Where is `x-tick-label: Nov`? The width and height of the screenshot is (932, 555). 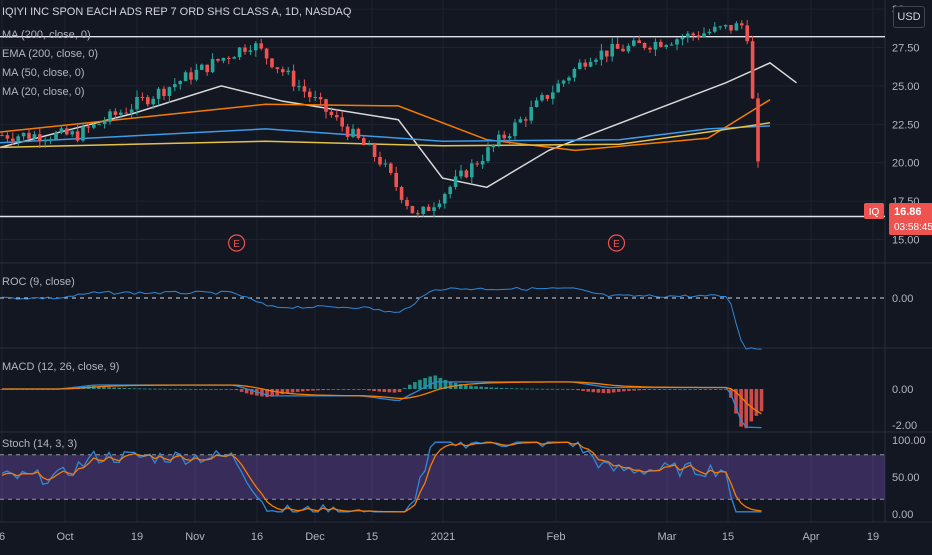
x-tick-label: Nov is located at coordinates (195, 537).